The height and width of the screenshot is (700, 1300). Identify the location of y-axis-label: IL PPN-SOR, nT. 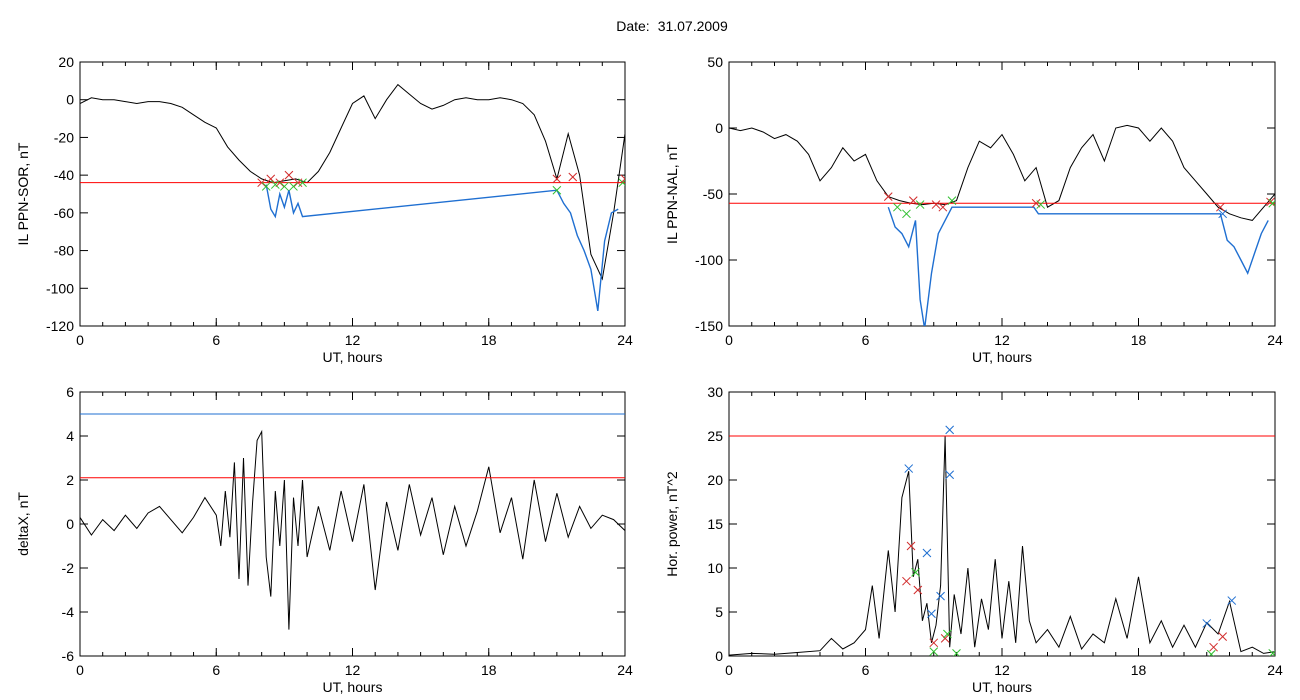
(23, 193).